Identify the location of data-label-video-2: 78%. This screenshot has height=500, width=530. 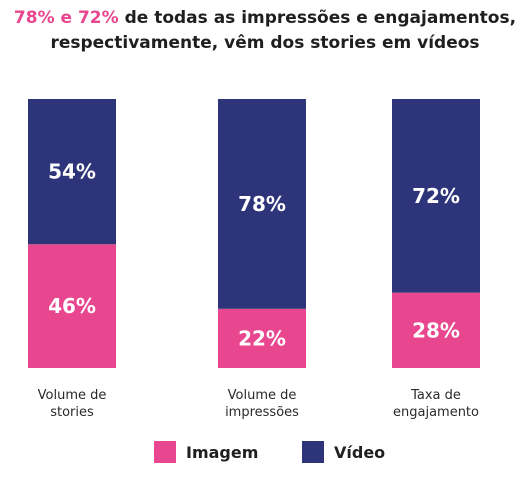
(262, 204).